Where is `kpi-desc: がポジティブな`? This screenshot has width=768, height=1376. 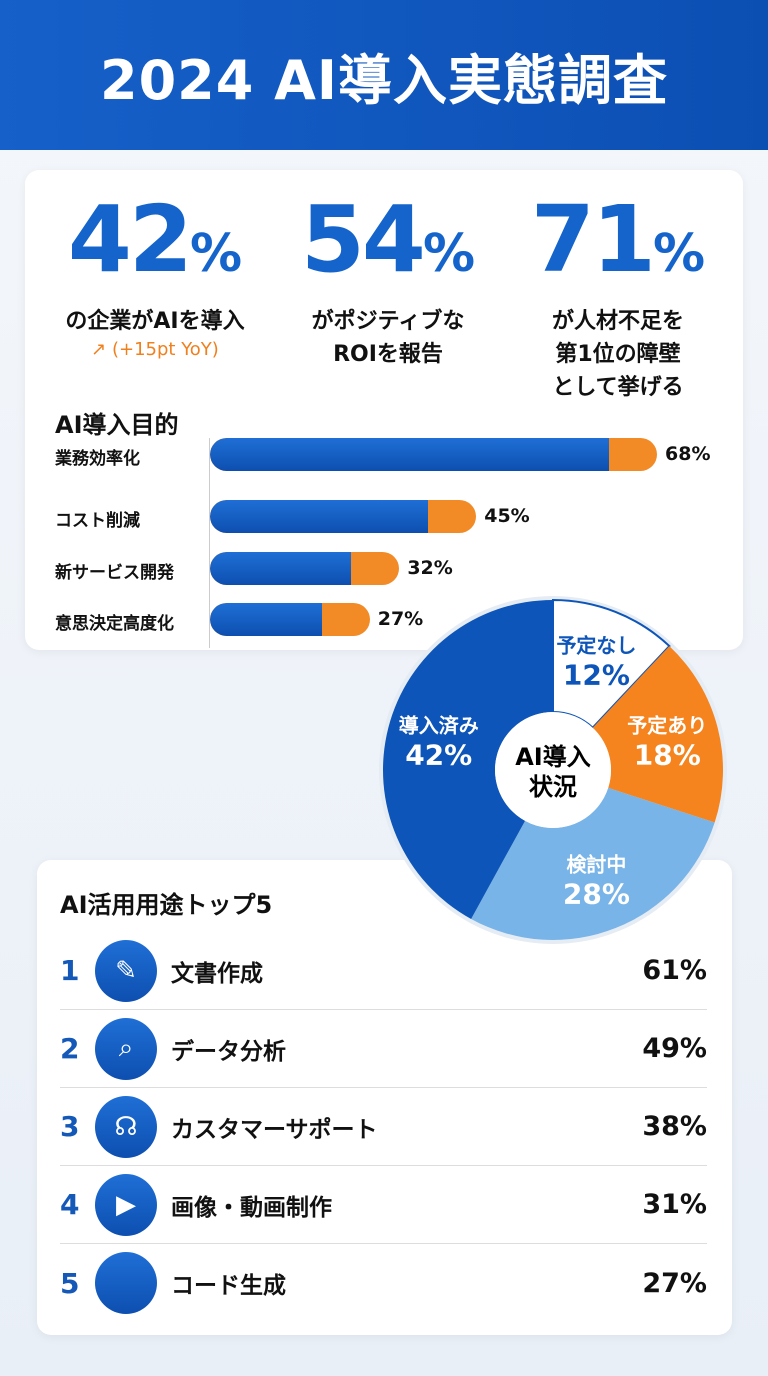 kpi-desc: がポジティブな is located at coordinates (388, 321).